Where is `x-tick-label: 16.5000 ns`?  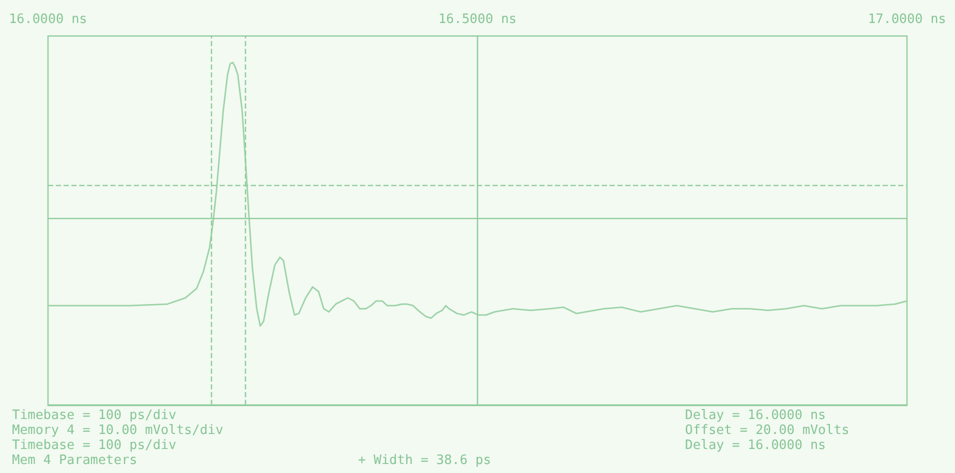
x-tick-label: 16.5000 ns is located at coordinates (477, 19).